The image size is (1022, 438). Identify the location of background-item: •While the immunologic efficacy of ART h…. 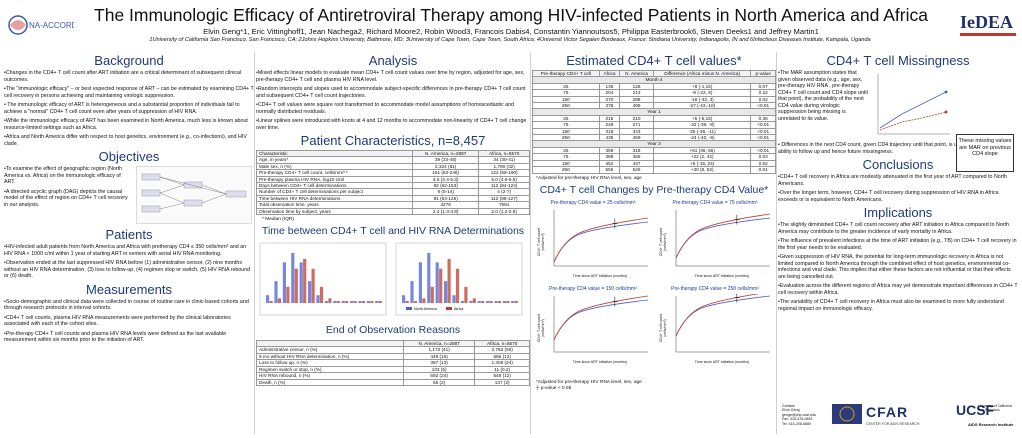
(126, 124).